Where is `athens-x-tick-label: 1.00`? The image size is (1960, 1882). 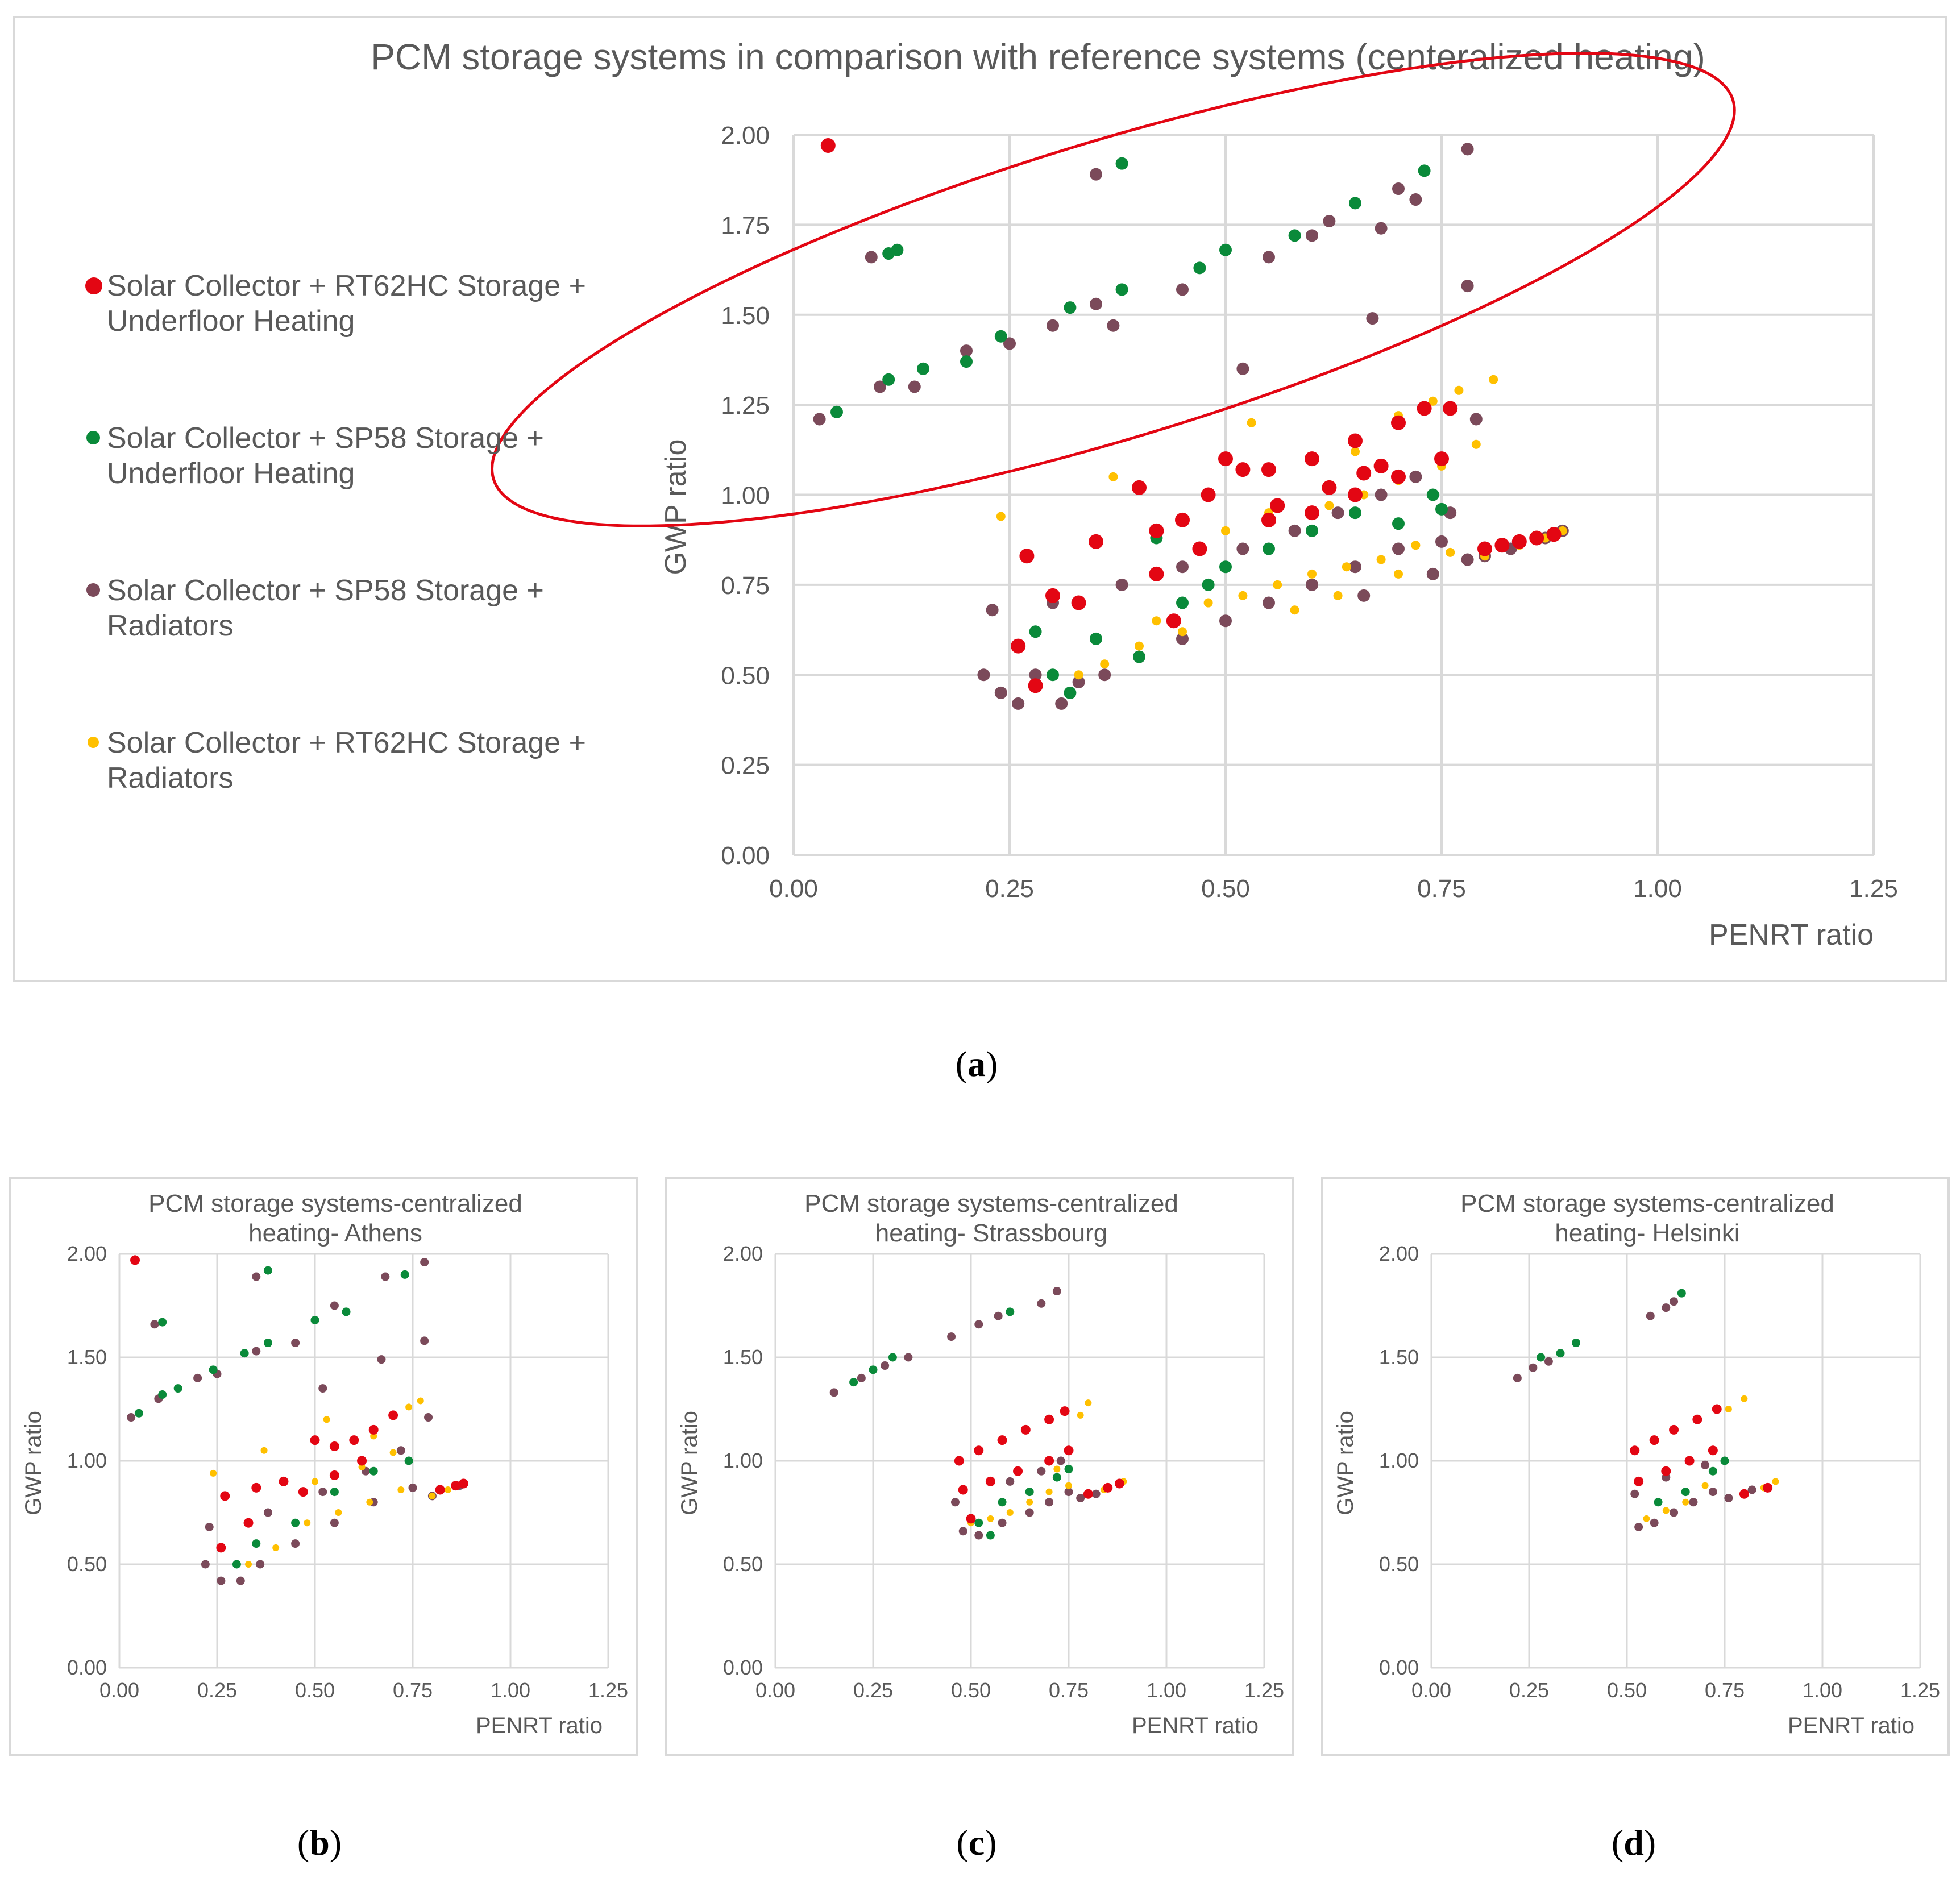 athens-x-tick-label: 1.00 is located at coordinates (510, 1691).